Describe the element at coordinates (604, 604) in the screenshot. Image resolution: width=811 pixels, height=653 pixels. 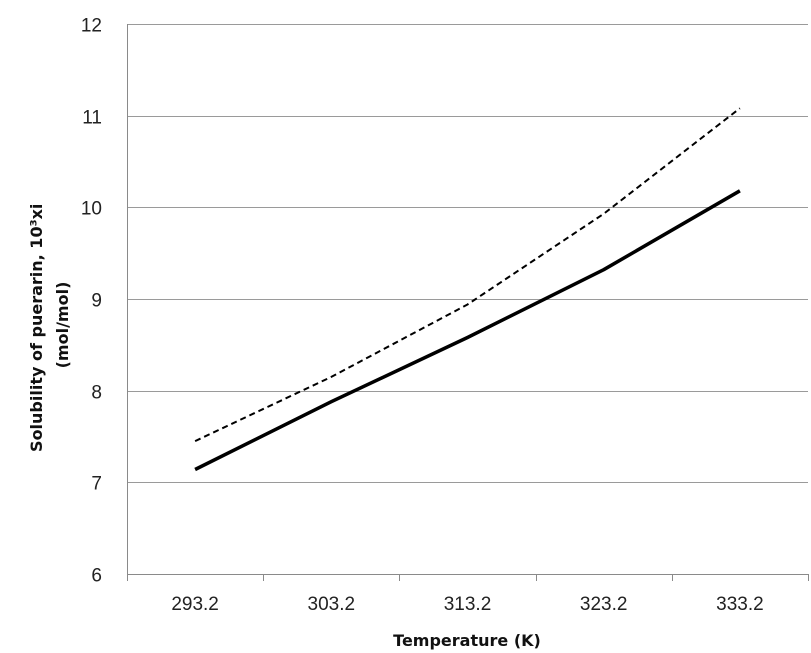
I see `x-tick-label: 323.2` at that location.